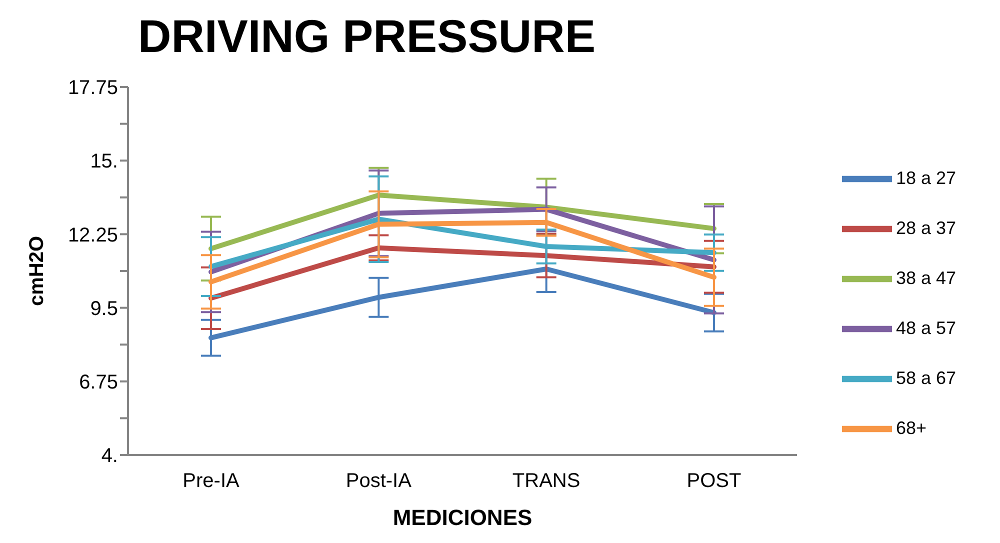 Image resolution: width=1000 pixels, height=543 pixels. I want to click on y-axis-title: cmH2O, so click(37, 271).